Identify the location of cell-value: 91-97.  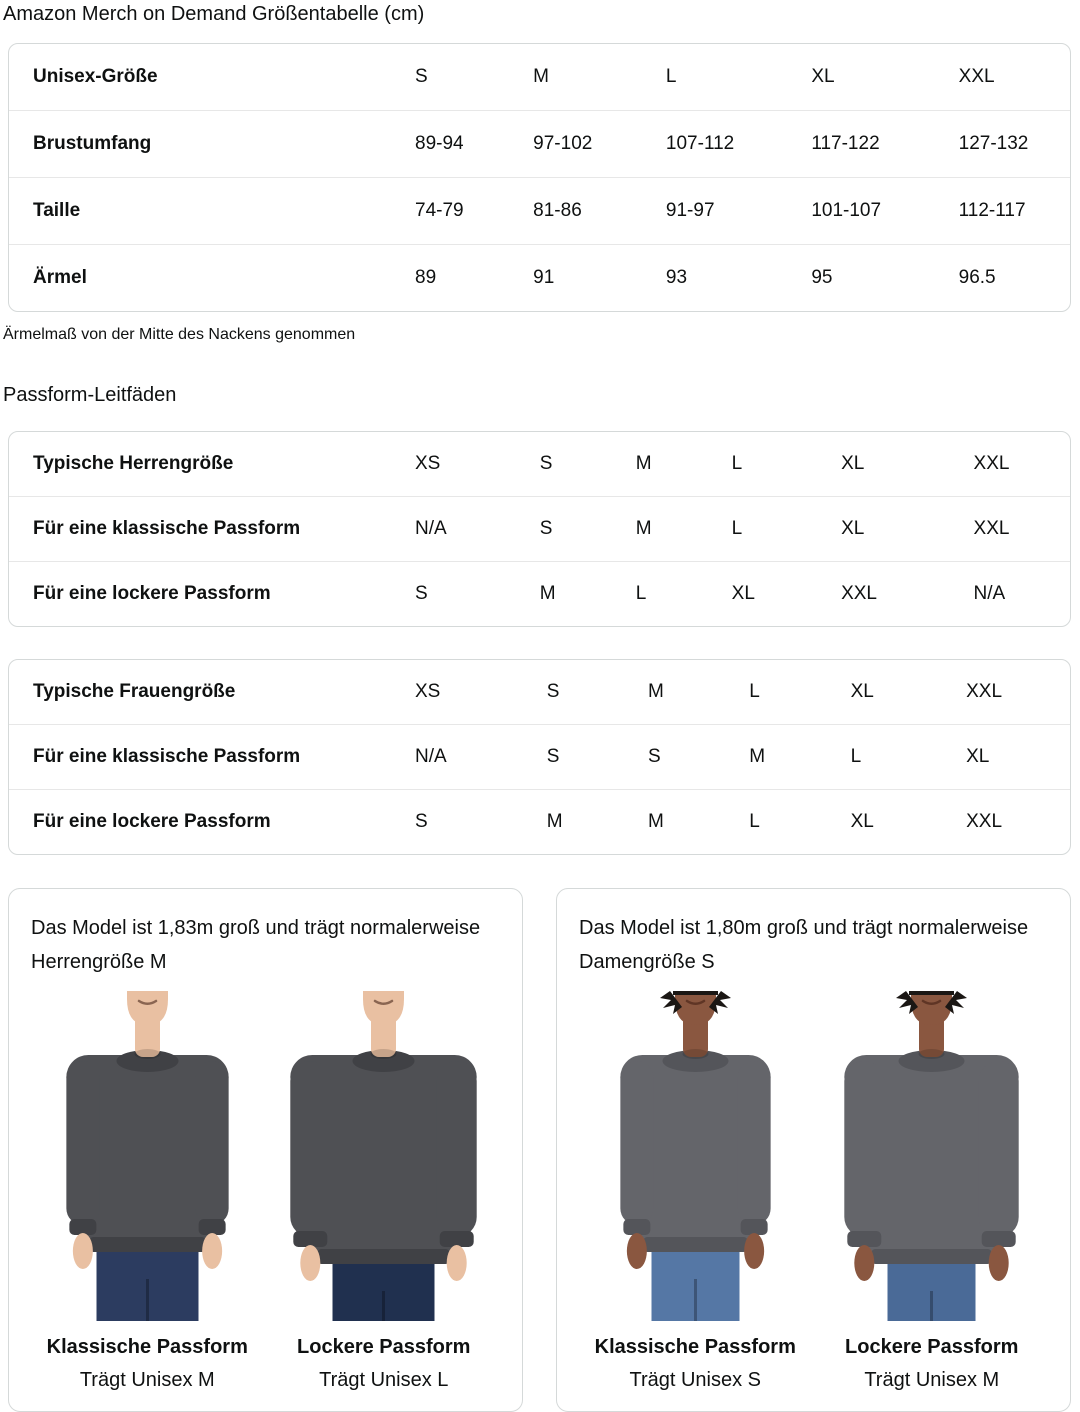
(702, 210).